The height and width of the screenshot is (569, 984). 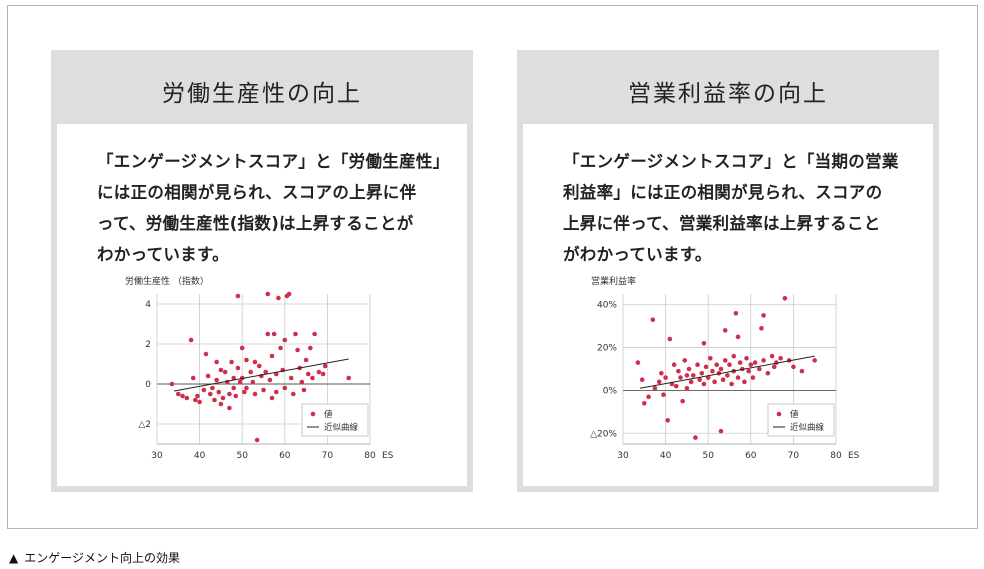 I want to click on legend-box, so click(x=335, y=420).